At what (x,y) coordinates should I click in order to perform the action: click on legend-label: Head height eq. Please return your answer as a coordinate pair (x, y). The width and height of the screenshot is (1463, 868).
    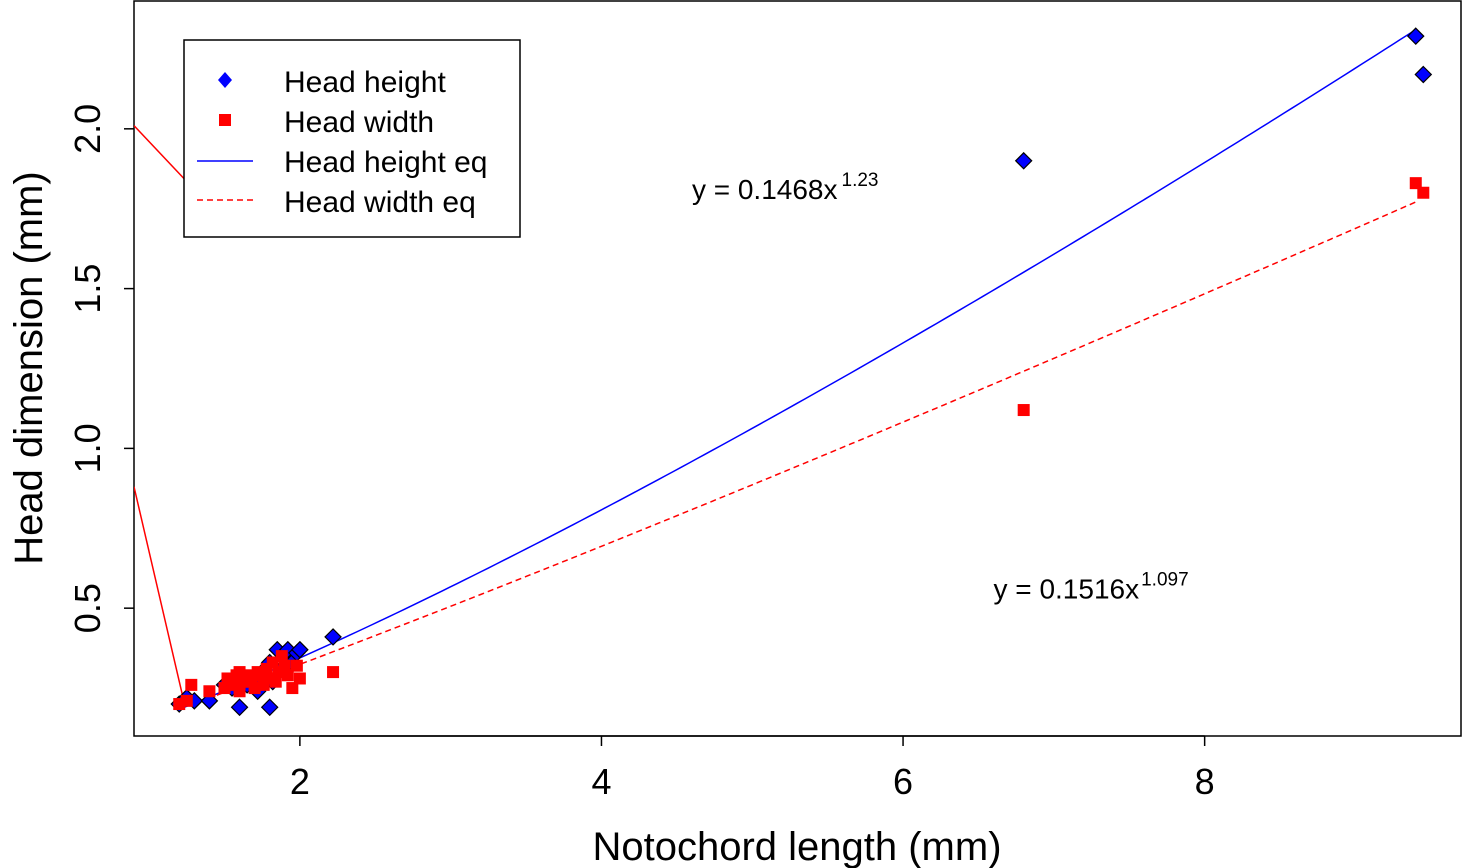
    Looking at the image, I should click on (386, 162).